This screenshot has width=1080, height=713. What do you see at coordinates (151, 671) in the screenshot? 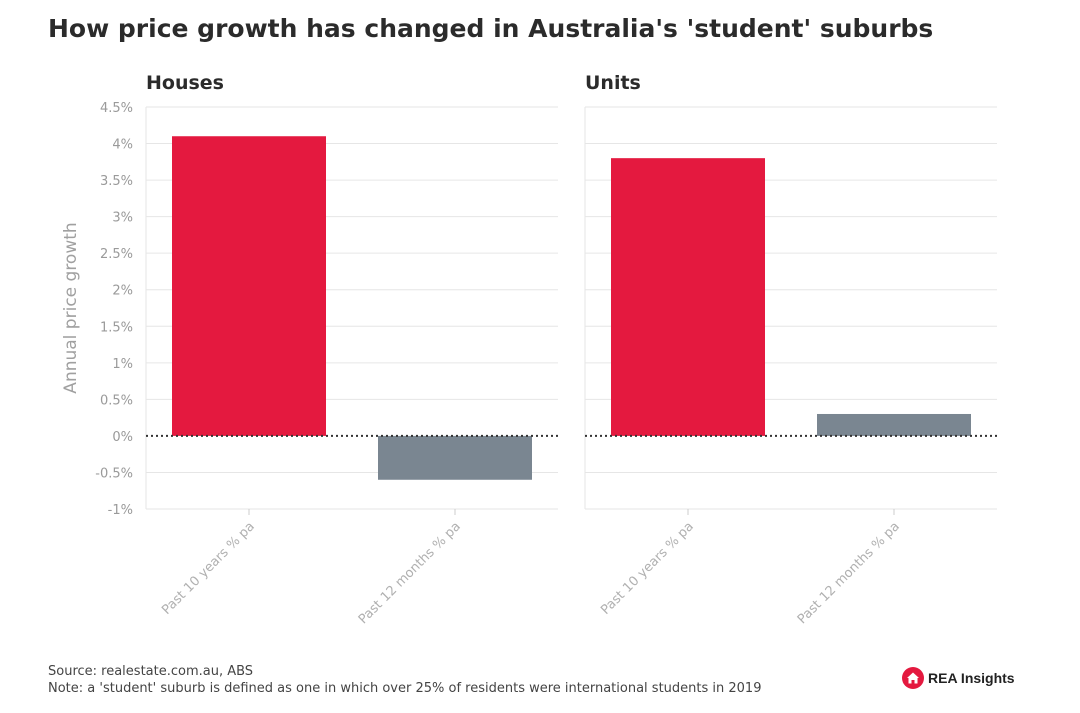
I see `source-note: Source: realestate.com.au, ABS` at bounding box center [151, 671].